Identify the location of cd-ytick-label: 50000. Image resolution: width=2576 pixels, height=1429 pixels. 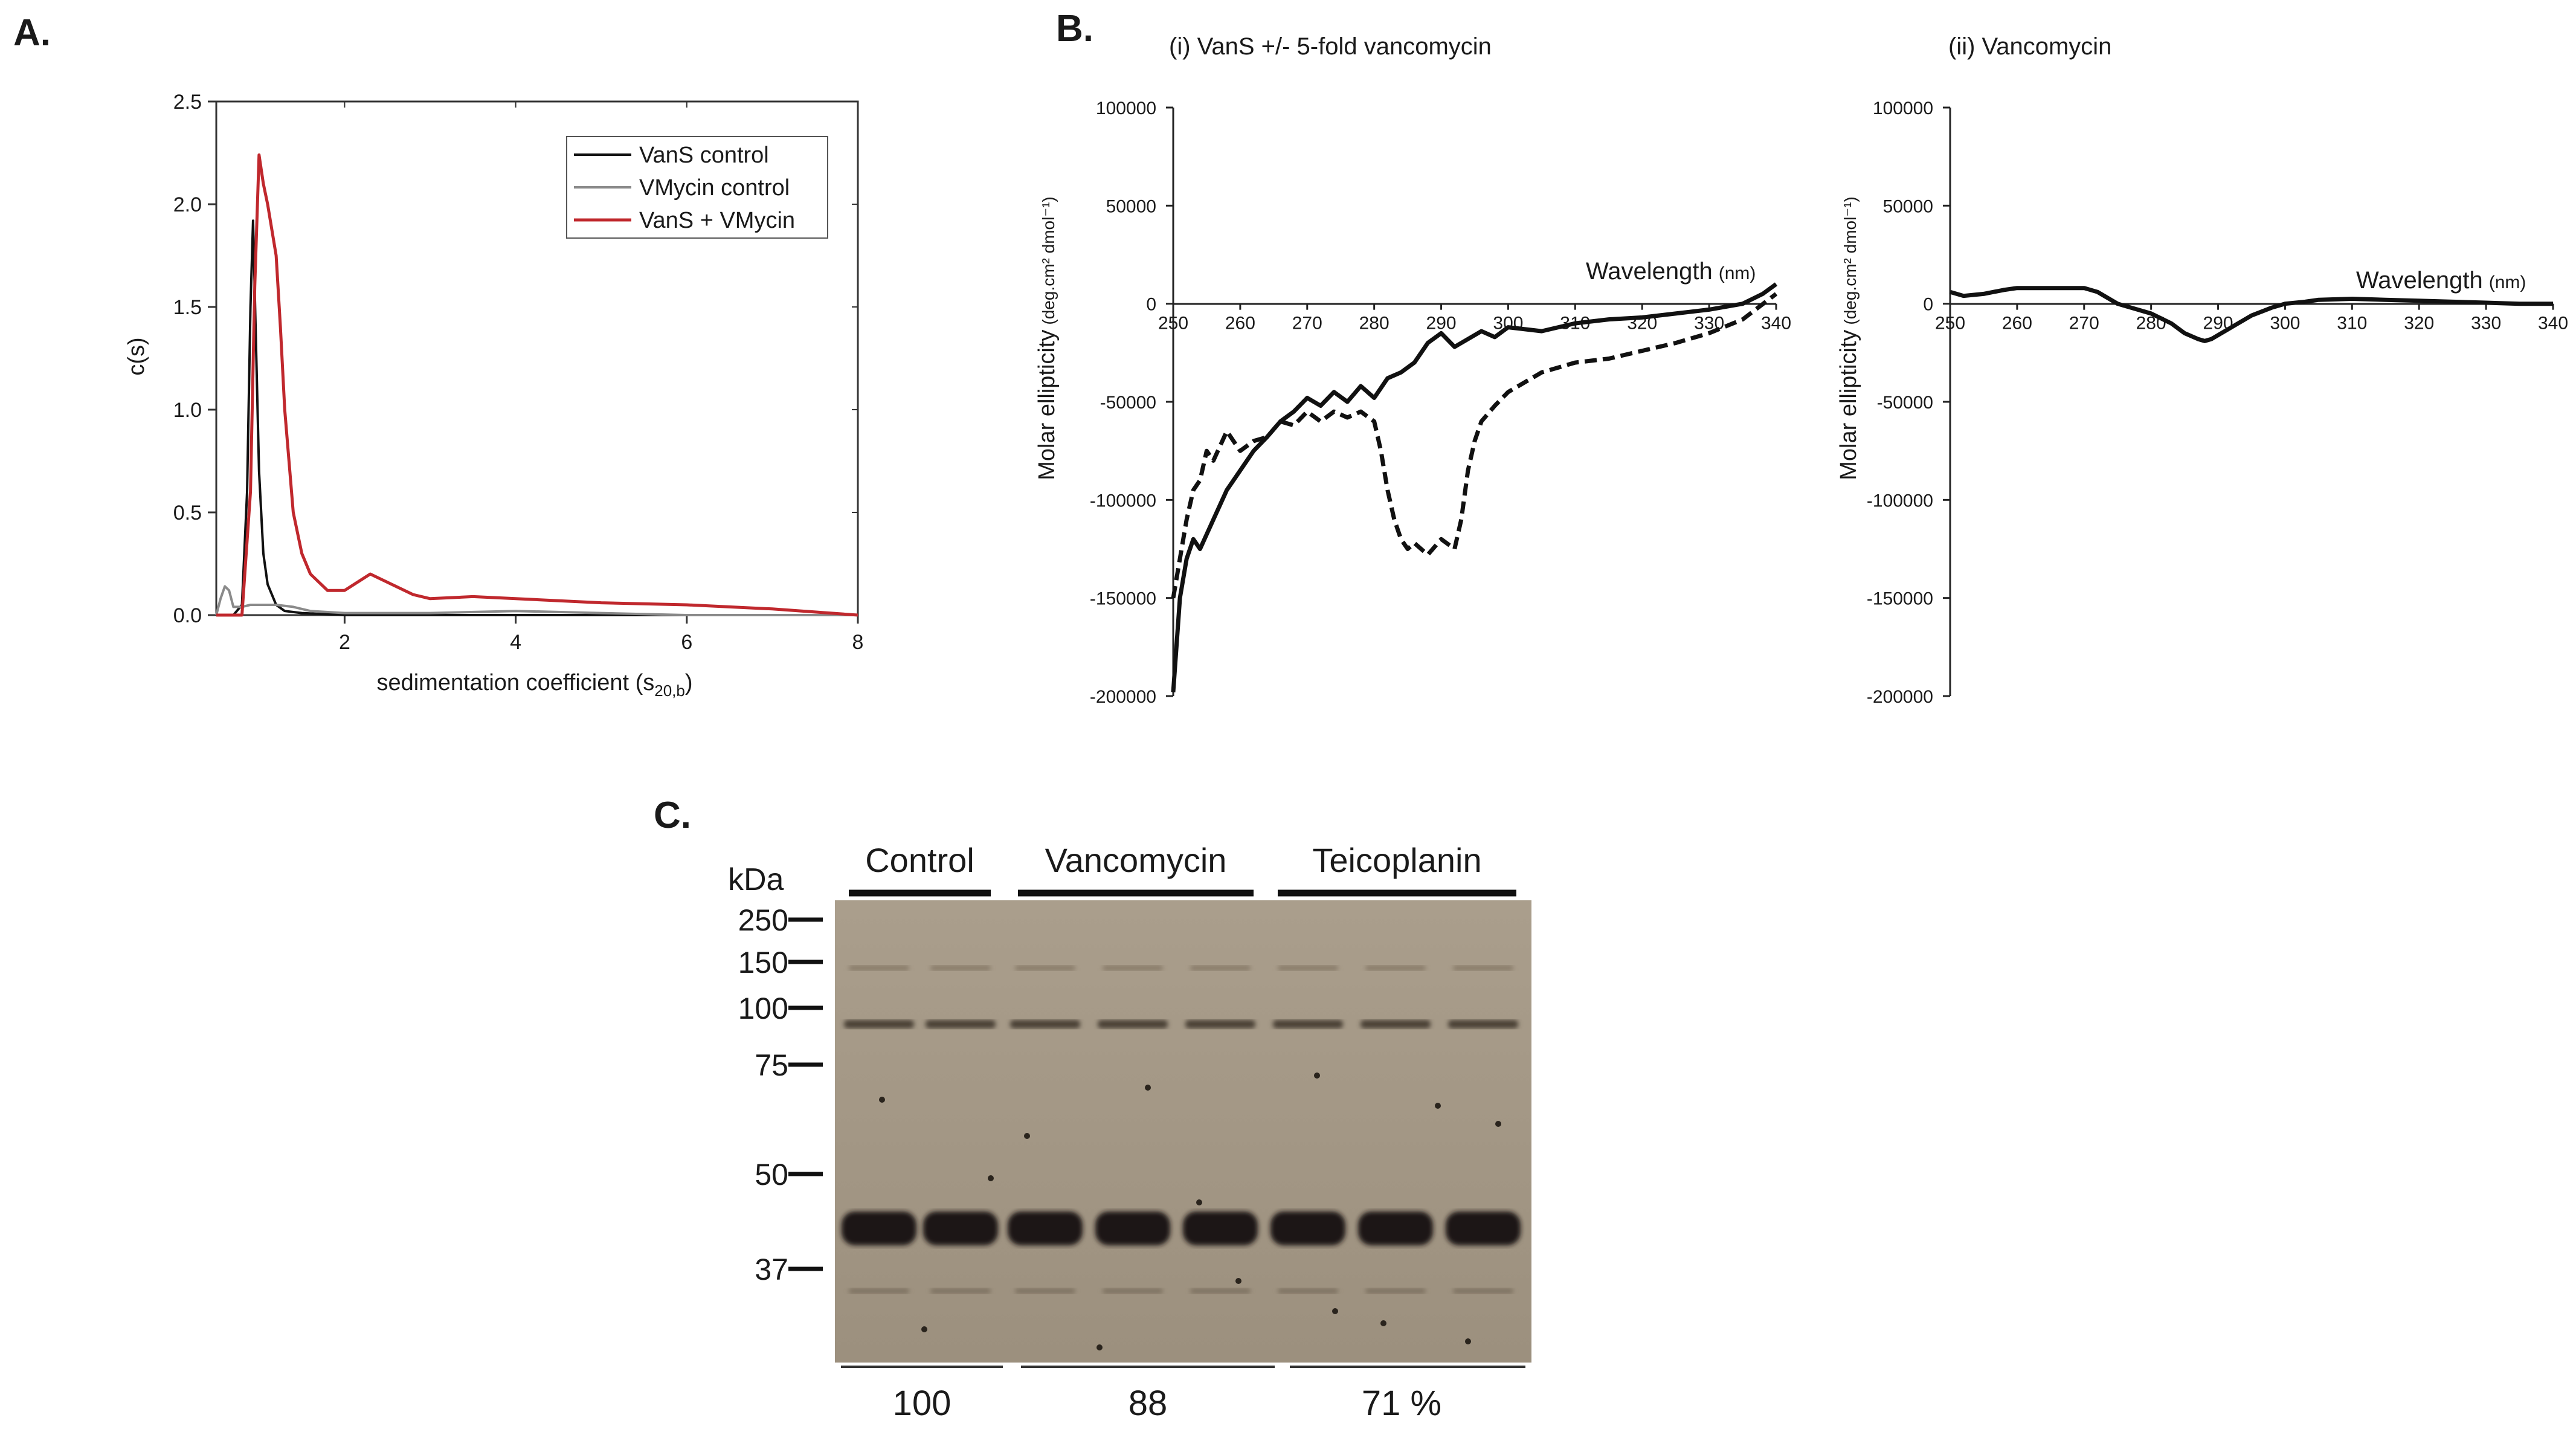
(1131, 206).